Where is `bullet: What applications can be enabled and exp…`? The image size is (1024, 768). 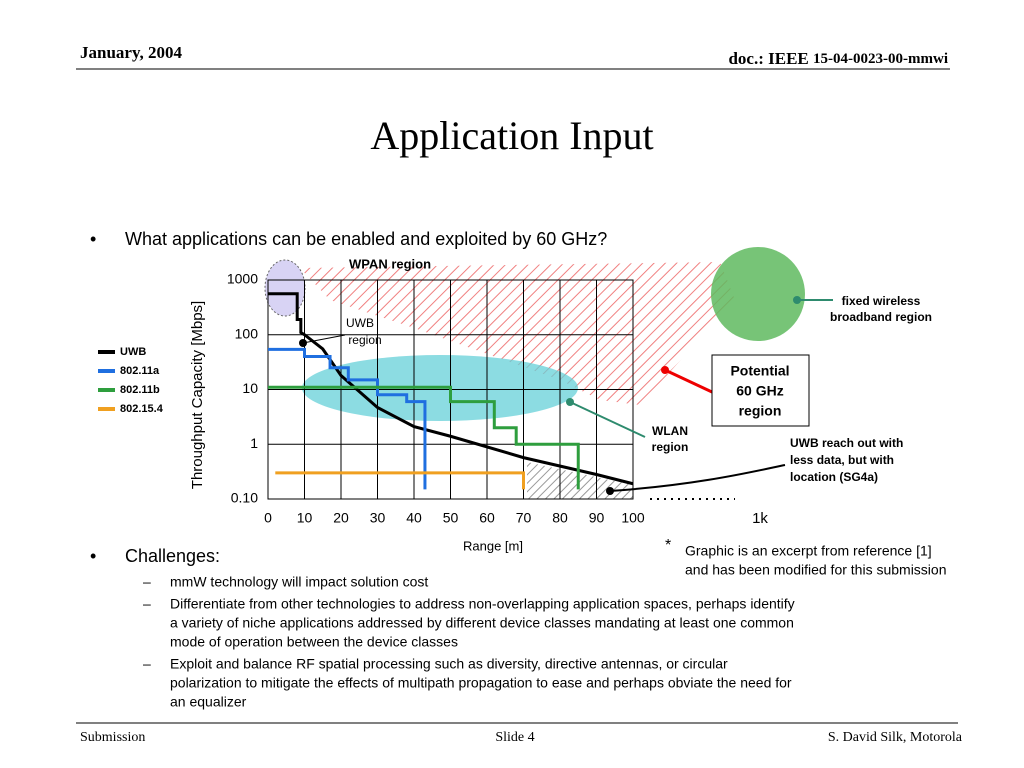
bullet: What applications can be enabled and exp… is located at coordinates (366, 239).